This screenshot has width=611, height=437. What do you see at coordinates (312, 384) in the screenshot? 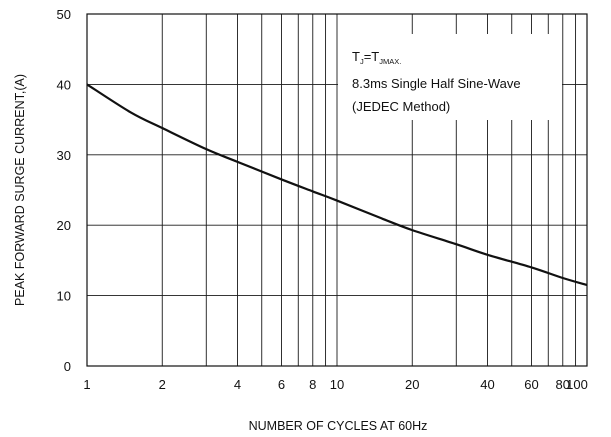
I see `x-tick-label: 8` at bounding box center [312, 384].